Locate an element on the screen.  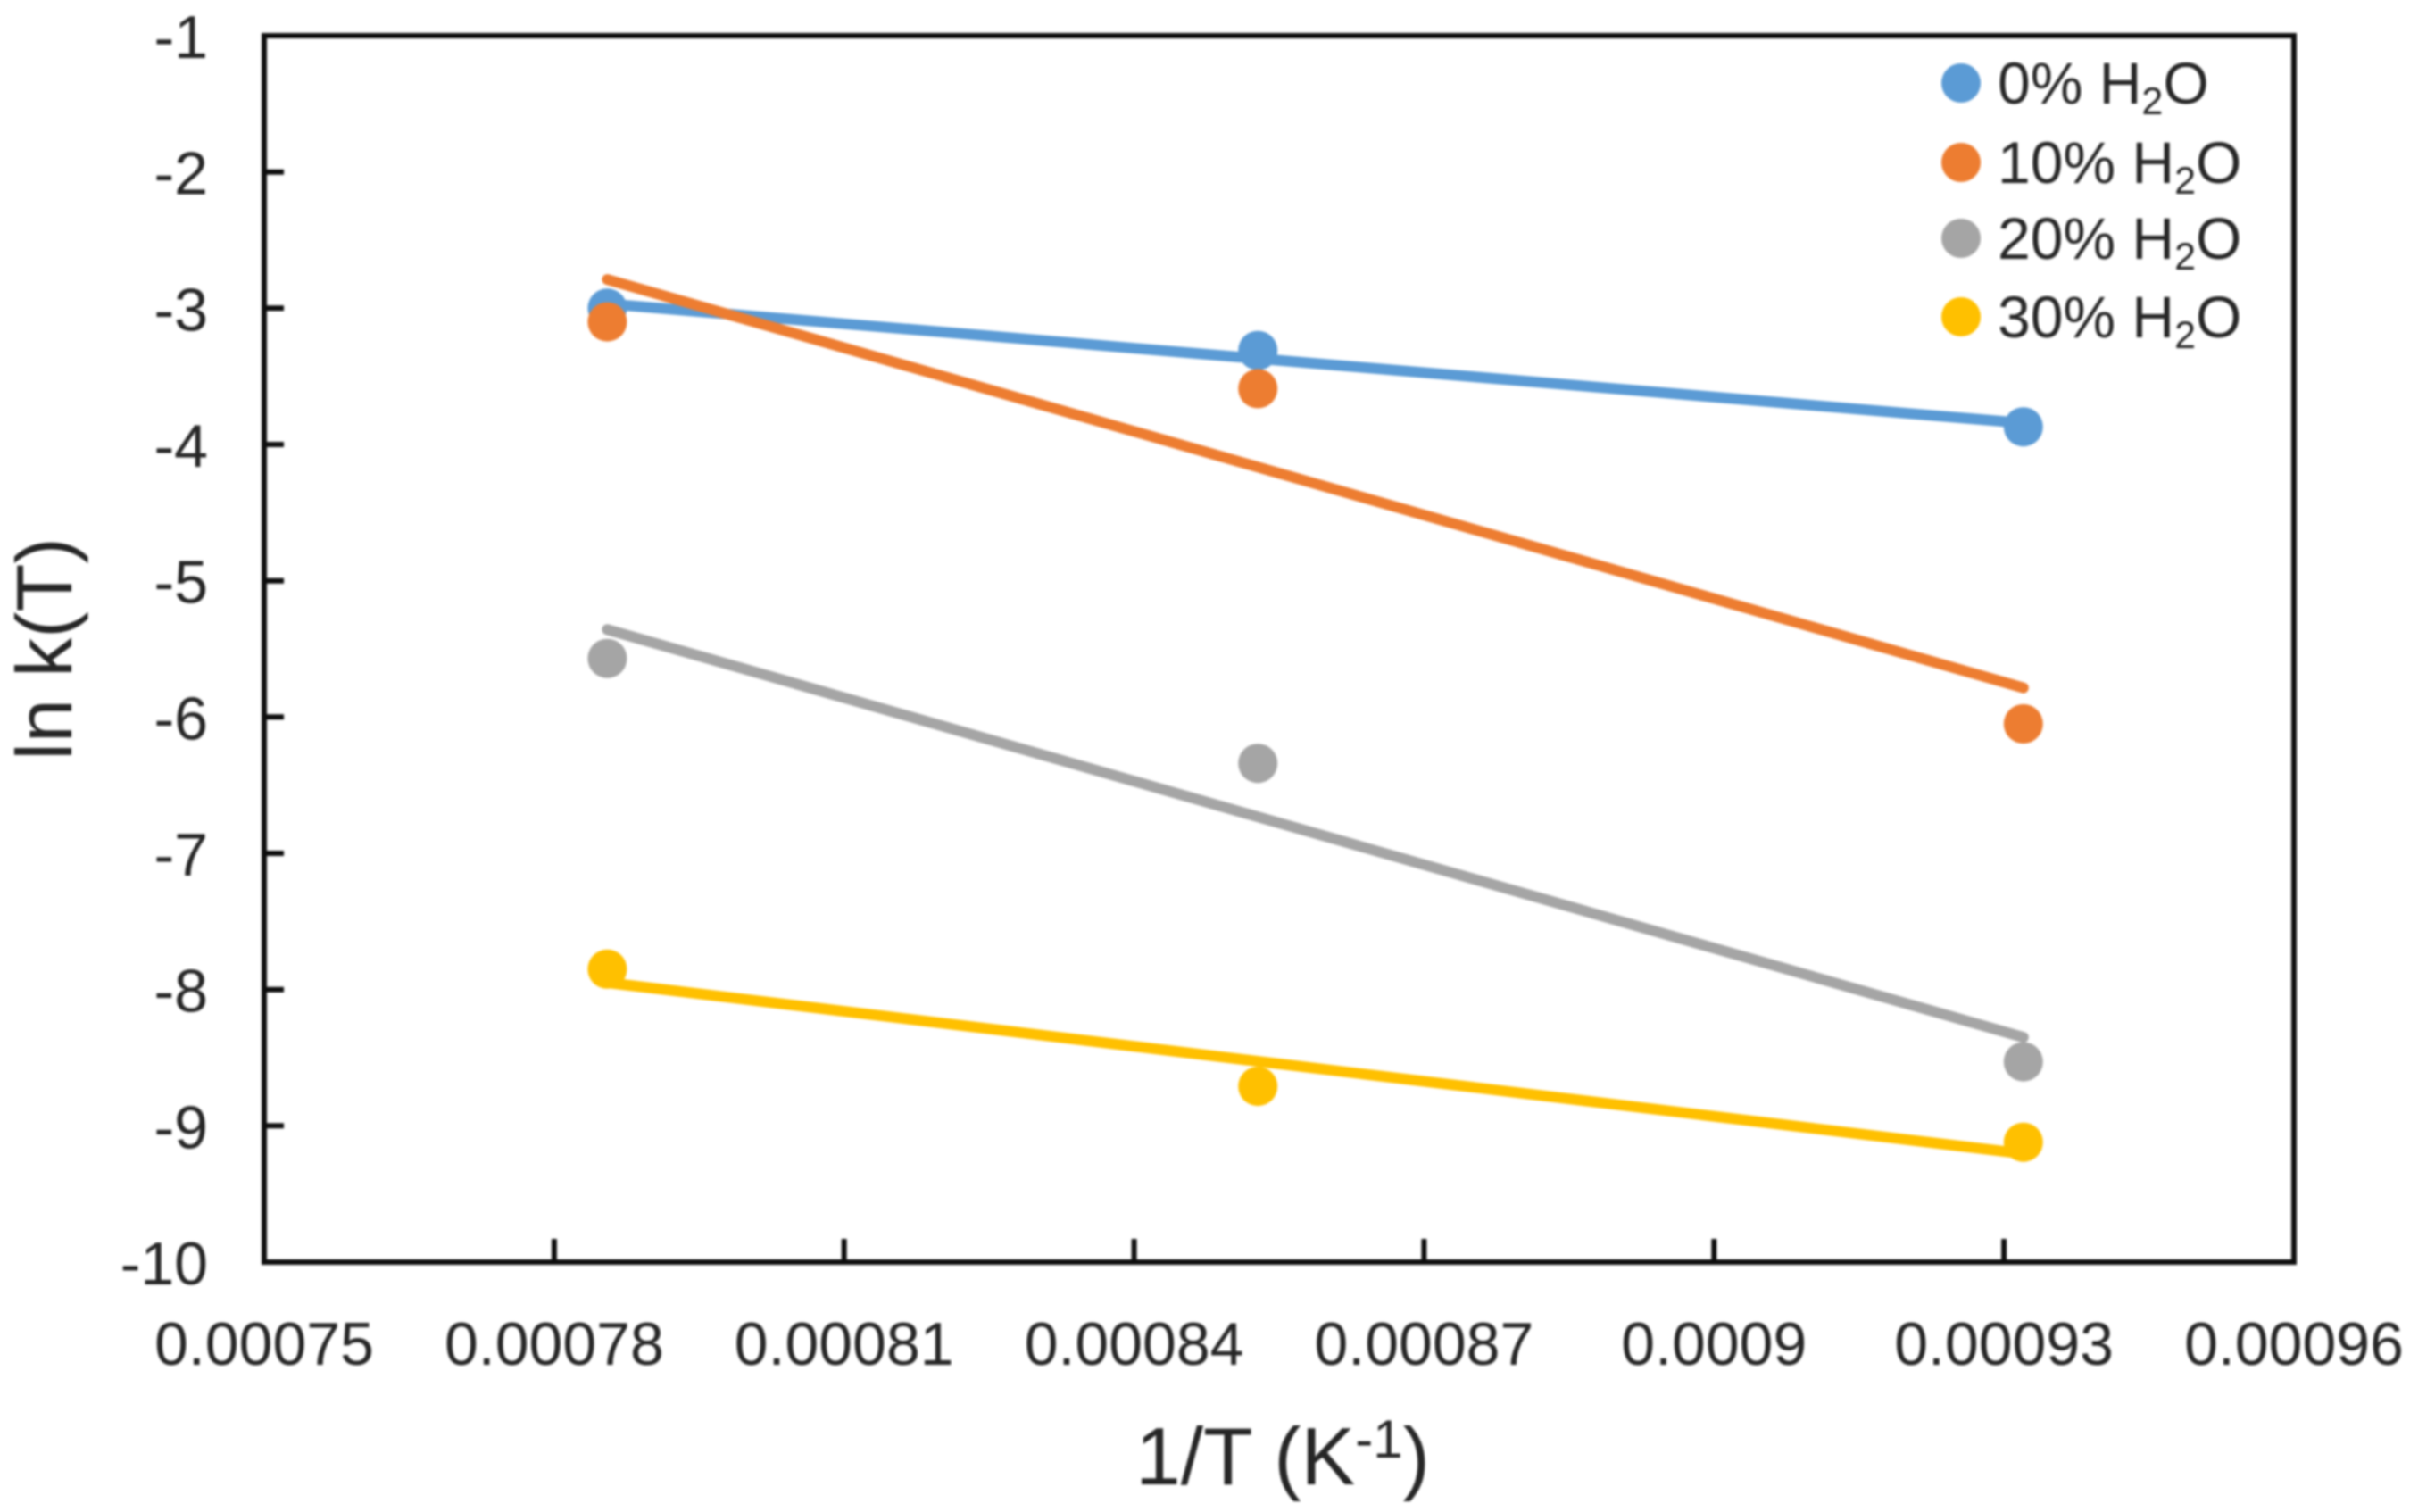
svg-text: 0.00096 is located at coordinates (2294, 1344).